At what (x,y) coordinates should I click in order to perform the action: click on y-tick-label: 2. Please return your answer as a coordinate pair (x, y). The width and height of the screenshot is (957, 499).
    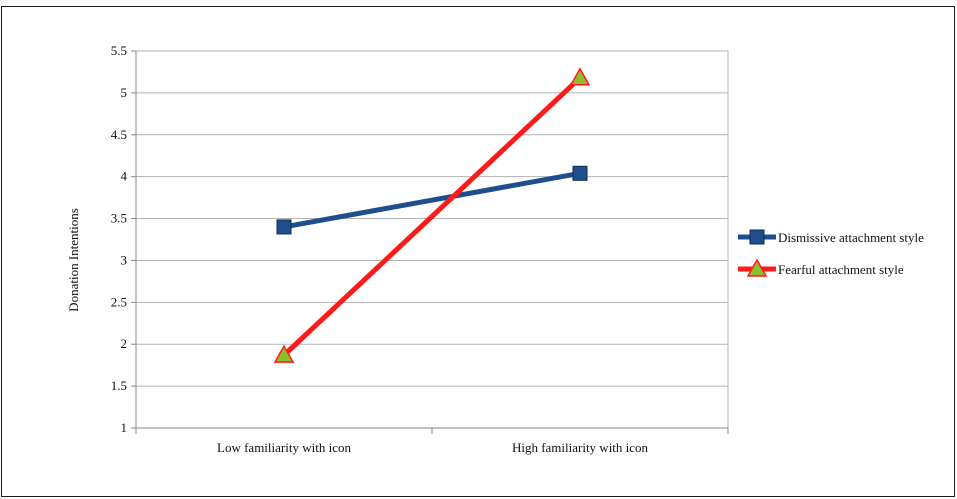
    Looking at the image, I should click on (124, 343).